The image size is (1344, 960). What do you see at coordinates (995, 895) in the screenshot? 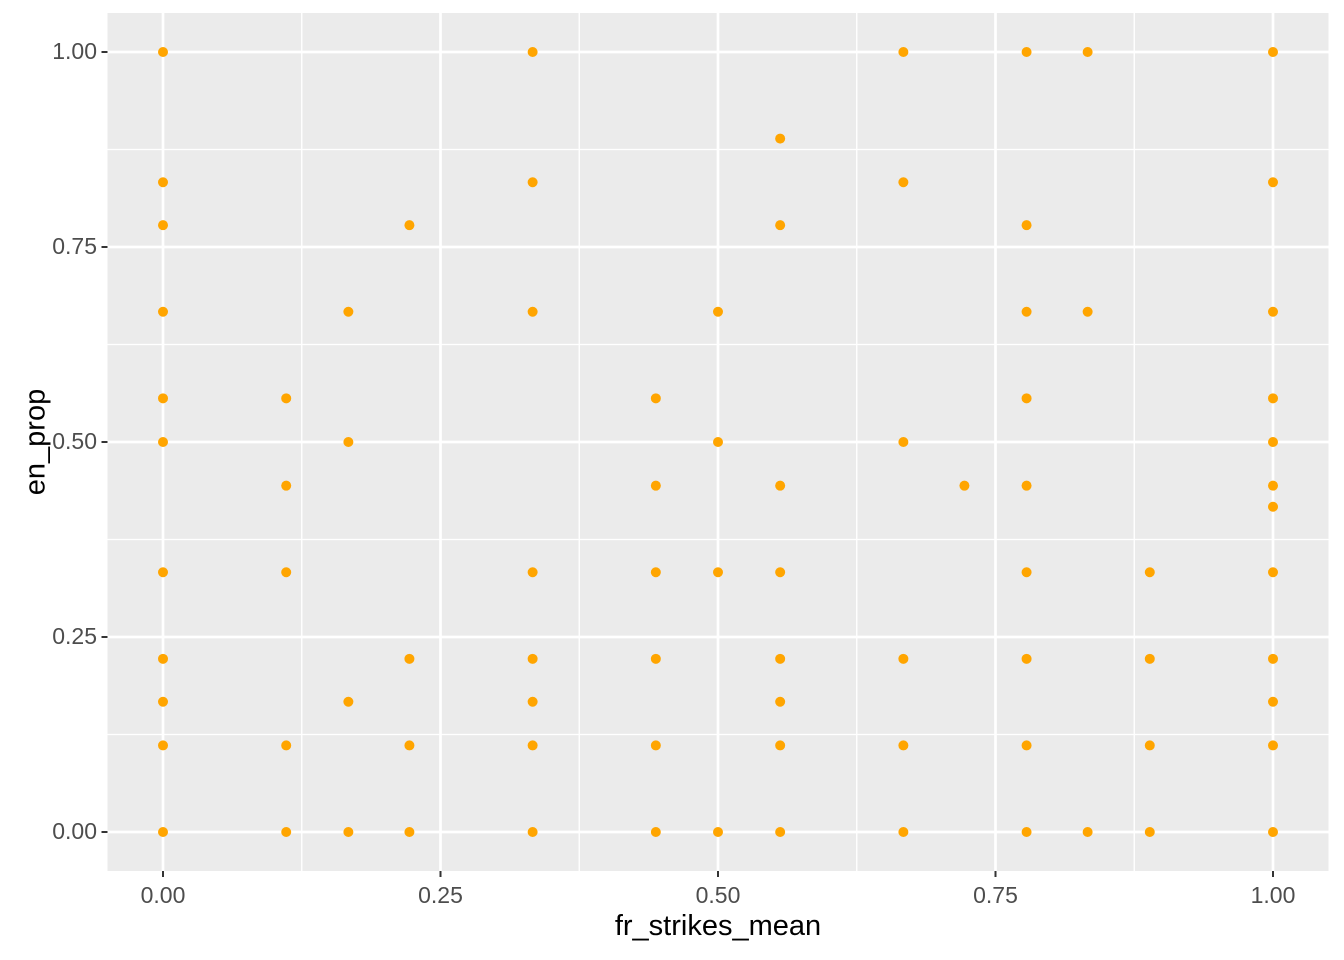
I see `x-tick-label: 0.75` at bounding box center [995, 895].